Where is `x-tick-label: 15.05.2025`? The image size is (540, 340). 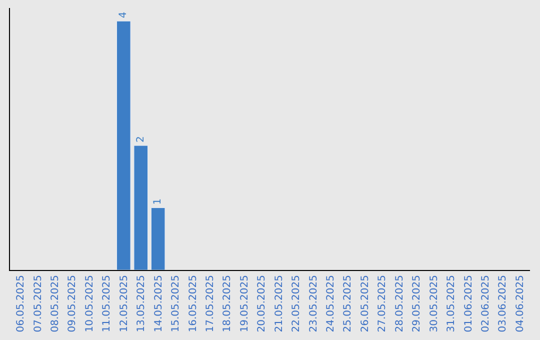 x-tick-label: 15.05.2025 is located at coordinates (176, 303).